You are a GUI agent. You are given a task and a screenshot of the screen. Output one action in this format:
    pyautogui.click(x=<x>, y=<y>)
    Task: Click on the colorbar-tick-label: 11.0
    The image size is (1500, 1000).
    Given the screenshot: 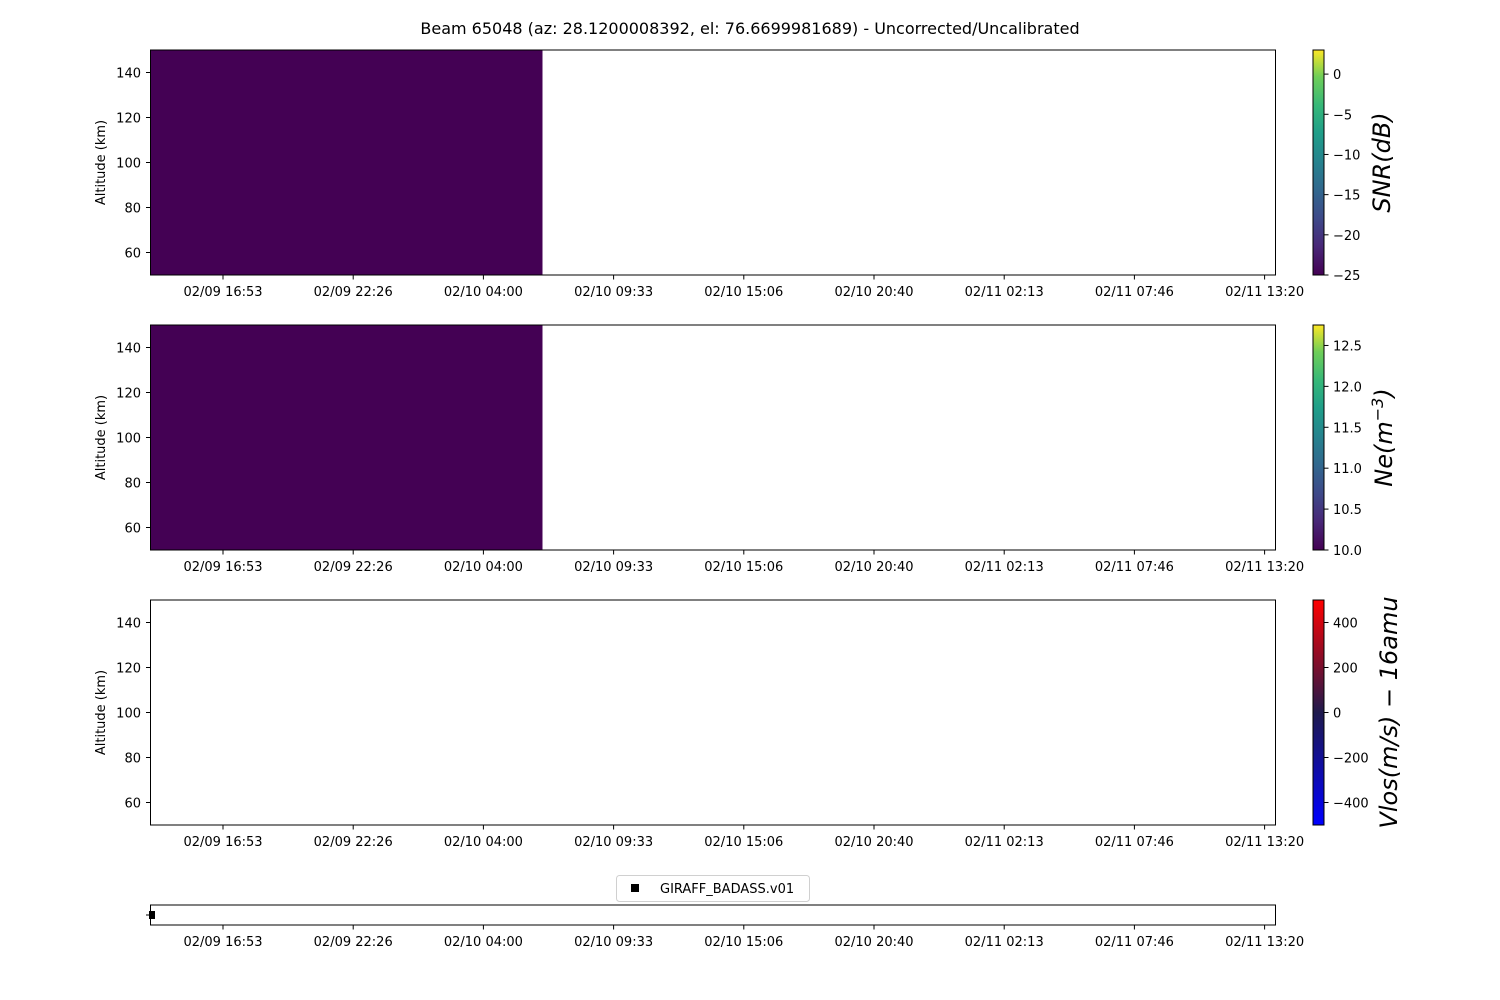 What is the action you would take?
    pyautogui.click(x=1347, y=469)
    